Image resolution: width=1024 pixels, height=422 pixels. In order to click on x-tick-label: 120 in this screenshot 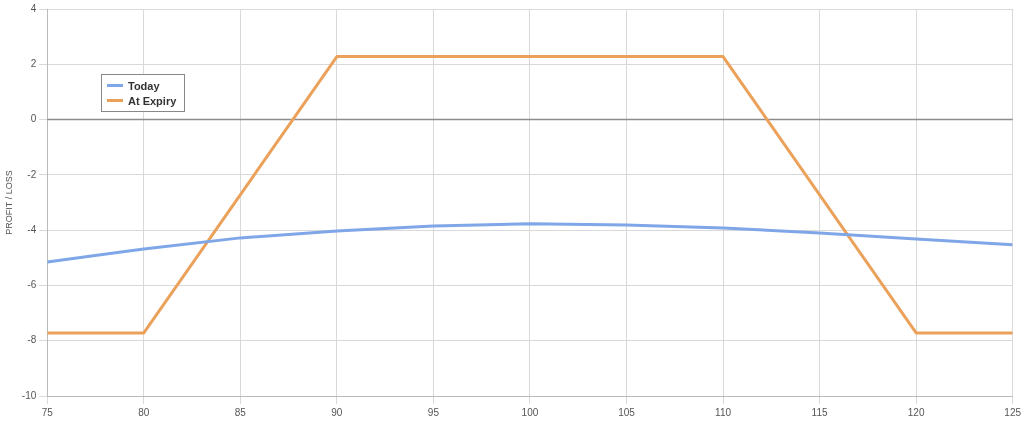, I will do `click(916, 412)`.